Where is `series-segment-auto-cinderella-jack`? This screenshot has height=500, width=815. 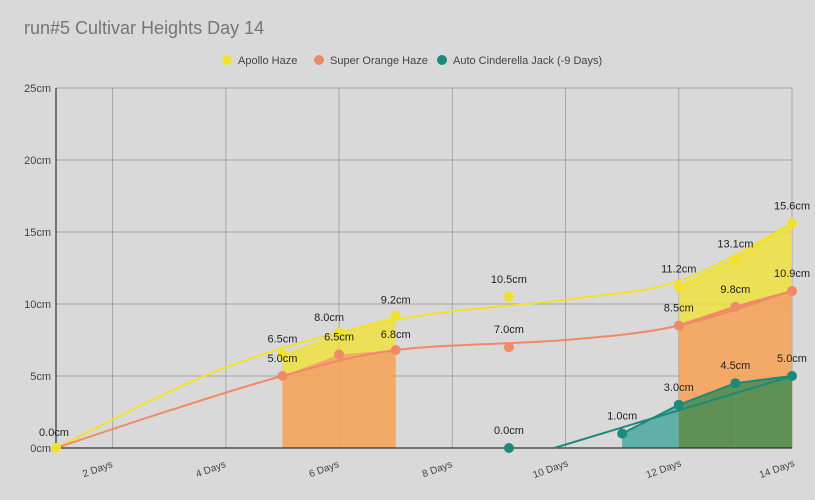 series-segment-auto-cinderella-jack is located at coordinates (707, 405).